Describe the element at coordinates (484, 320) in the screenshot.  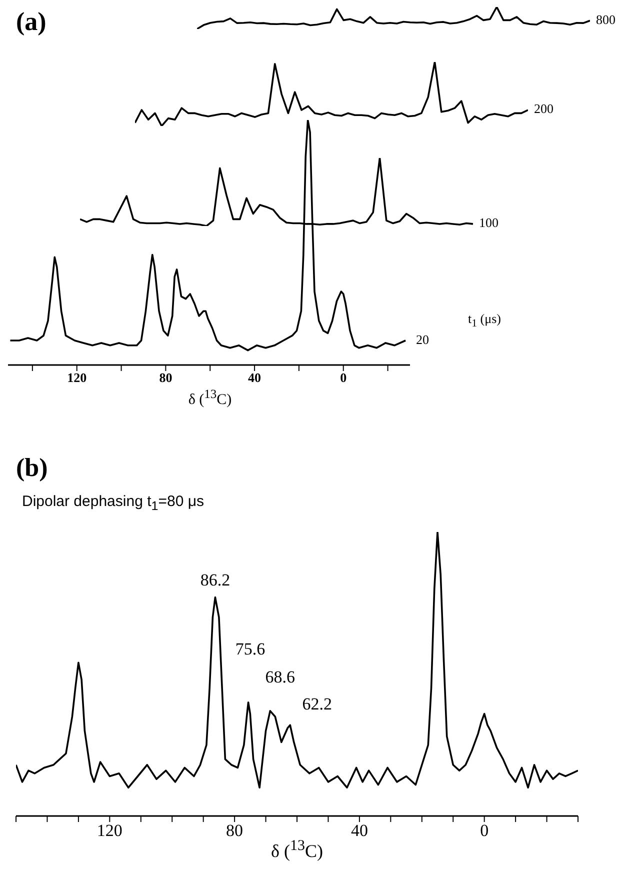
I see `legend-title: t$_{1}$ (μs)` at that location.